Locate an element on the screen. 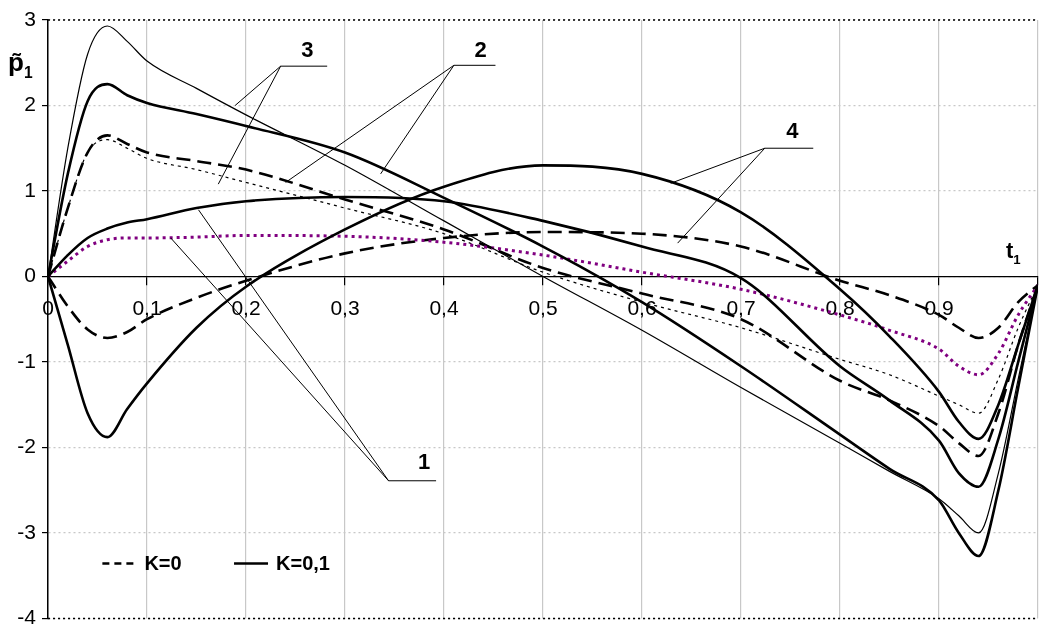 Image resolution: width=1050 pixels, height=637 pixels. y-tick-label: 3 is located at coordinates (30, 18).